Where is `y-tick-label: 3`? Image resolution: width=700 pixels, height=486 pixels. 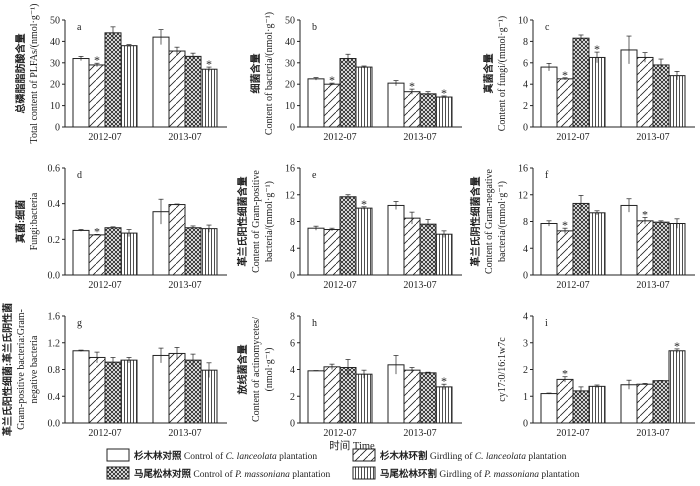
y-tick-label: 3 is located at coordinates (525, 343).